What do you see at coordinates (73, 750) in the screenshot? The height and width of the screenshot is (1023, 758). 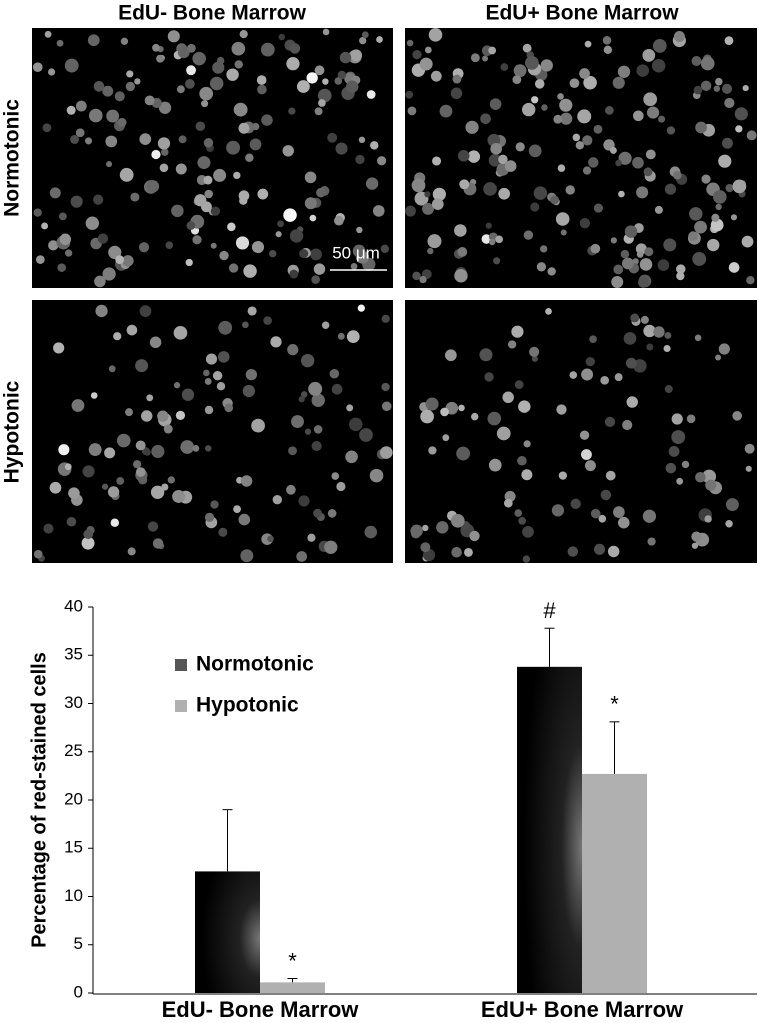 I see `y-tick-label: 25` at bounding box center [73, 750].